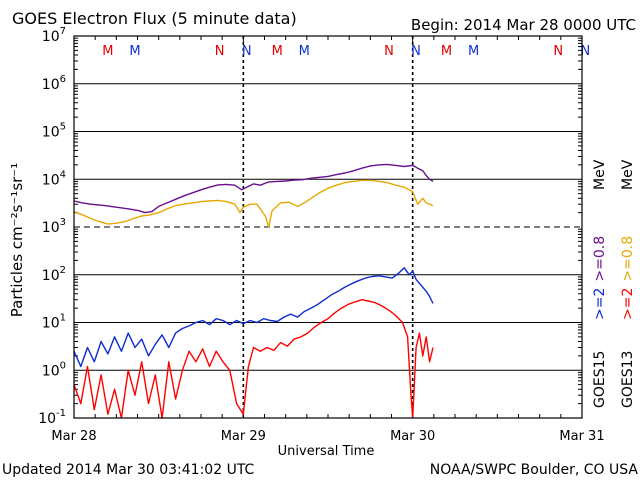 This screenshot has width=640, height=480. I want to click on y-tick-label: 10³, so click(54, 226).